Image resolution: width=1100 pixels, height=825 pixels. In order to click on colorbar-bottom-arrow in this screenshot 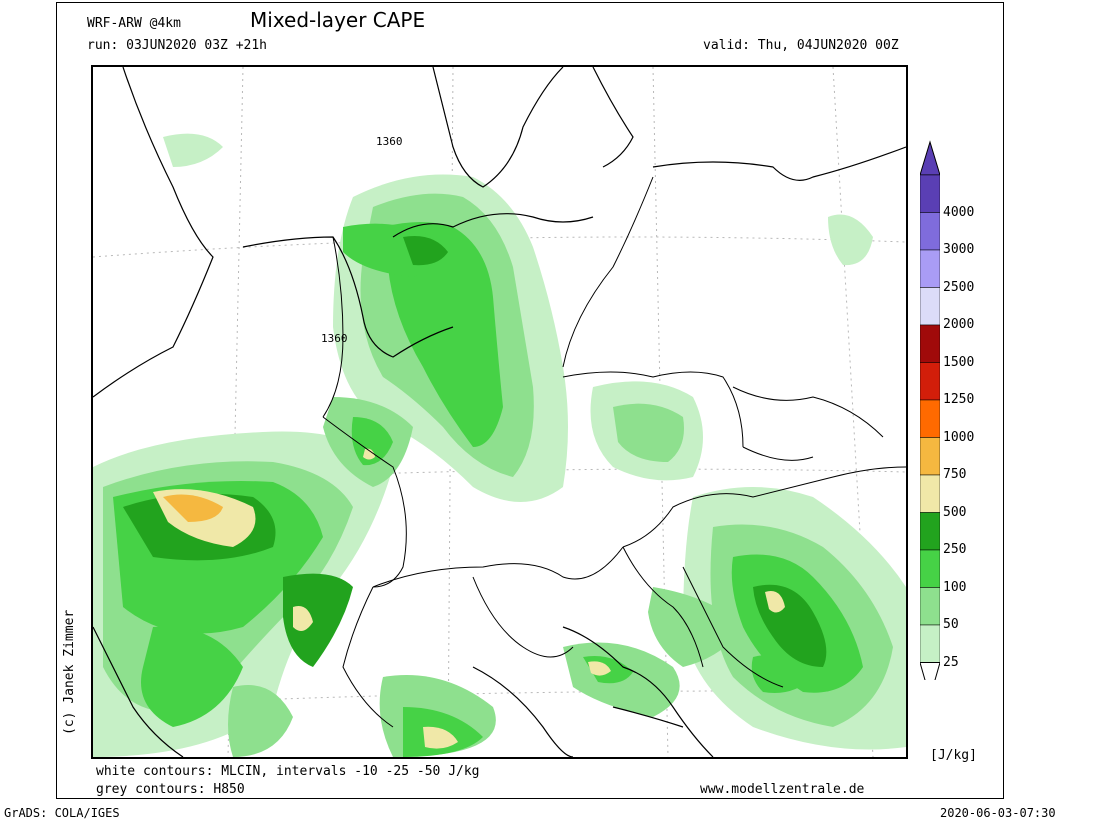, I will do `click(930, 671)`.